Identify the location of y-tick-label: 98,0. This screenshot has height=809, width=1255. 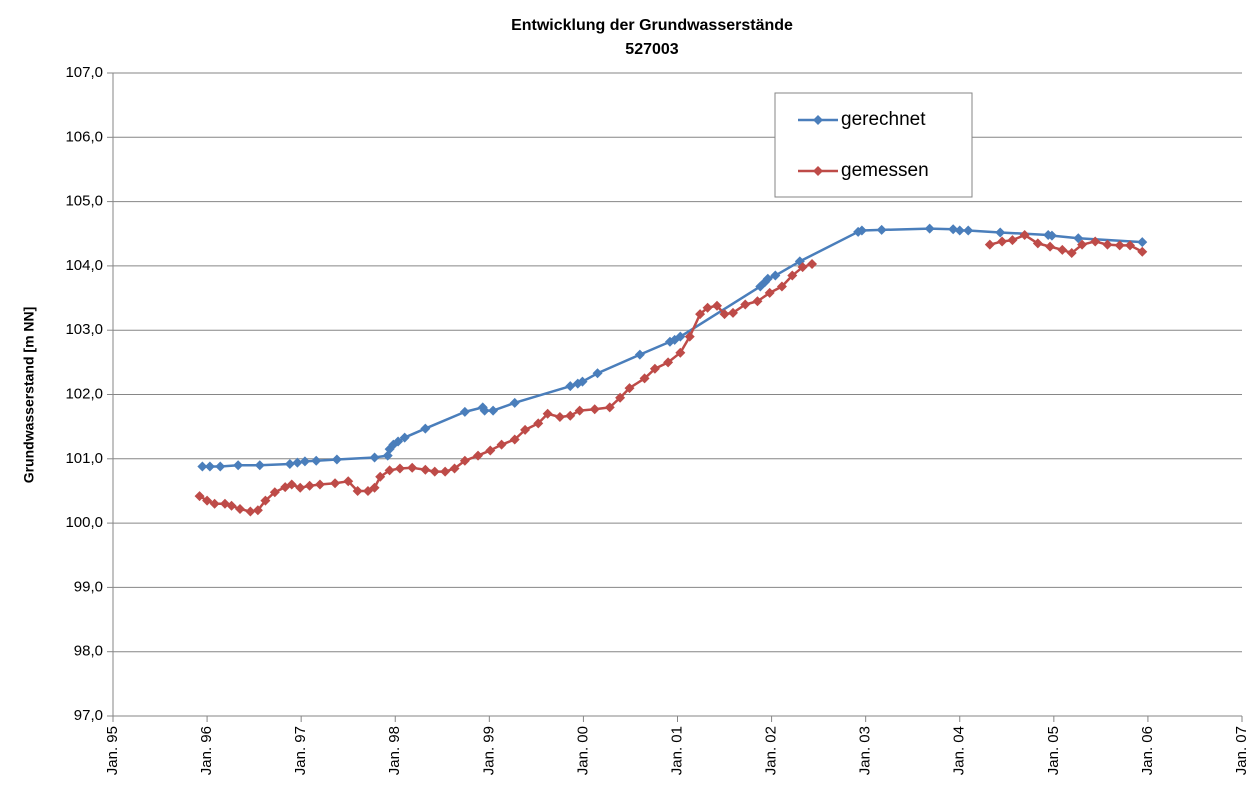
(88, 651).